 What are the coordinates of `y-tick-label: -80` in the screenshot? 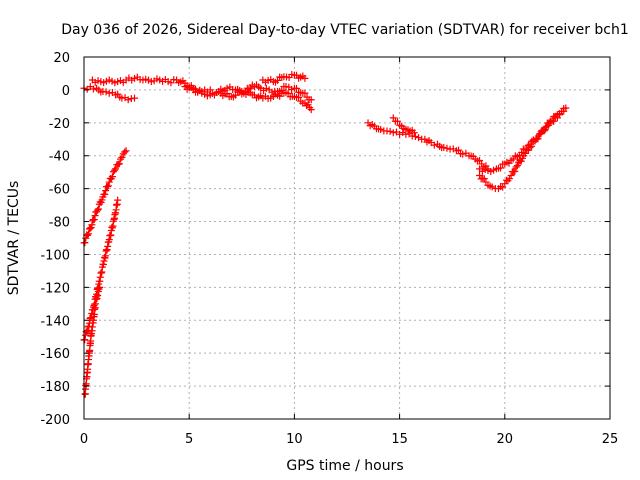 It's located at (59, 223).